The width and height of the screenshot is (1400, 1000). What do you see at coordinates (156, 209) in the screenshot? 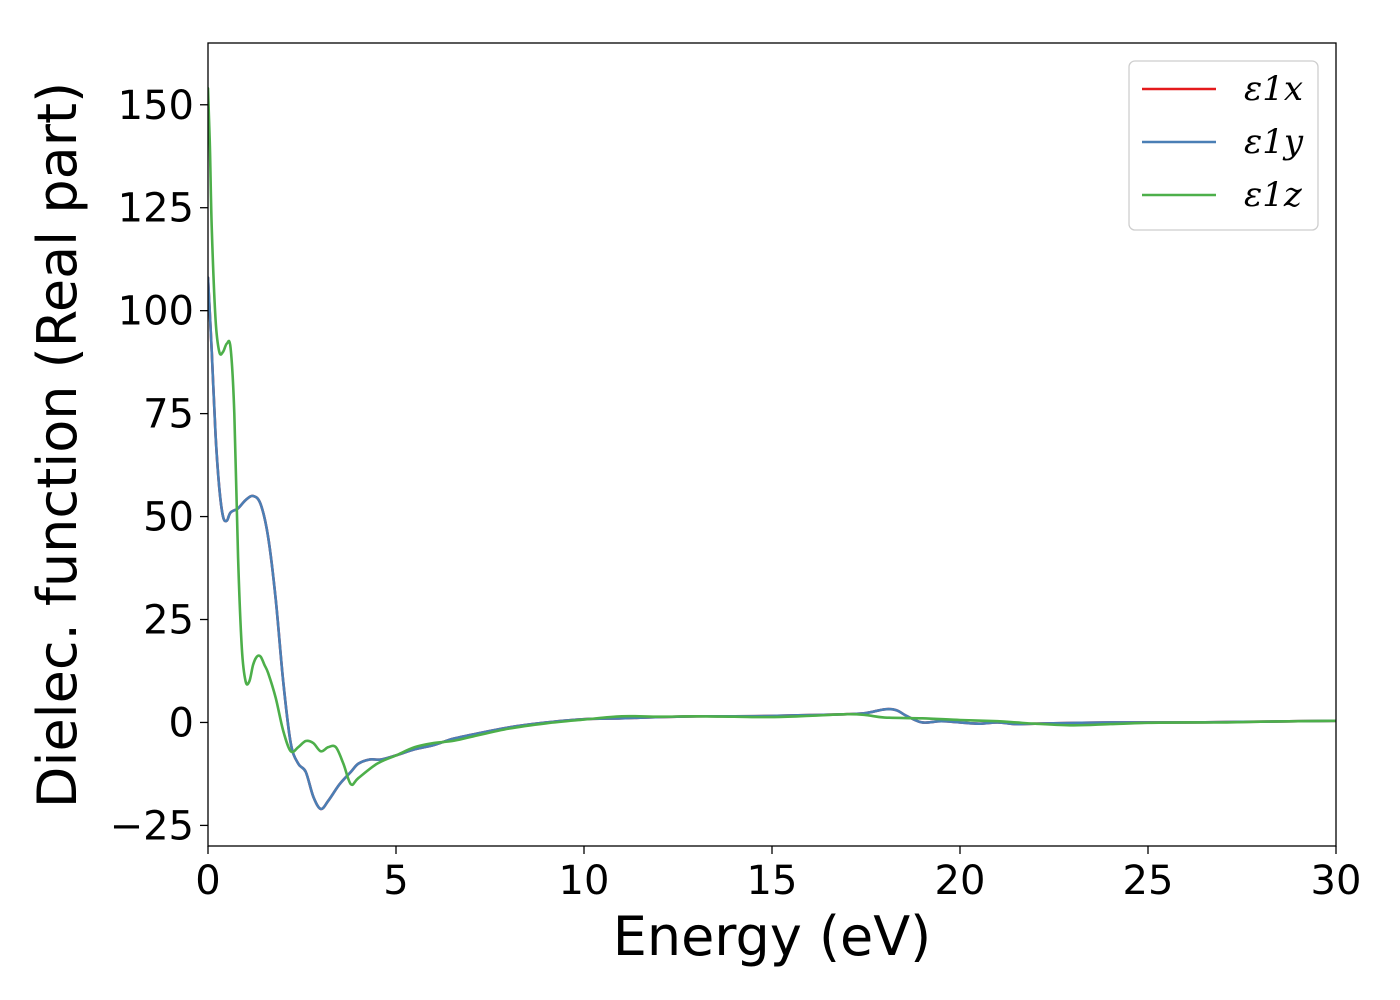
I see `y-tick-label: 125` at bounding box center [156, 209].